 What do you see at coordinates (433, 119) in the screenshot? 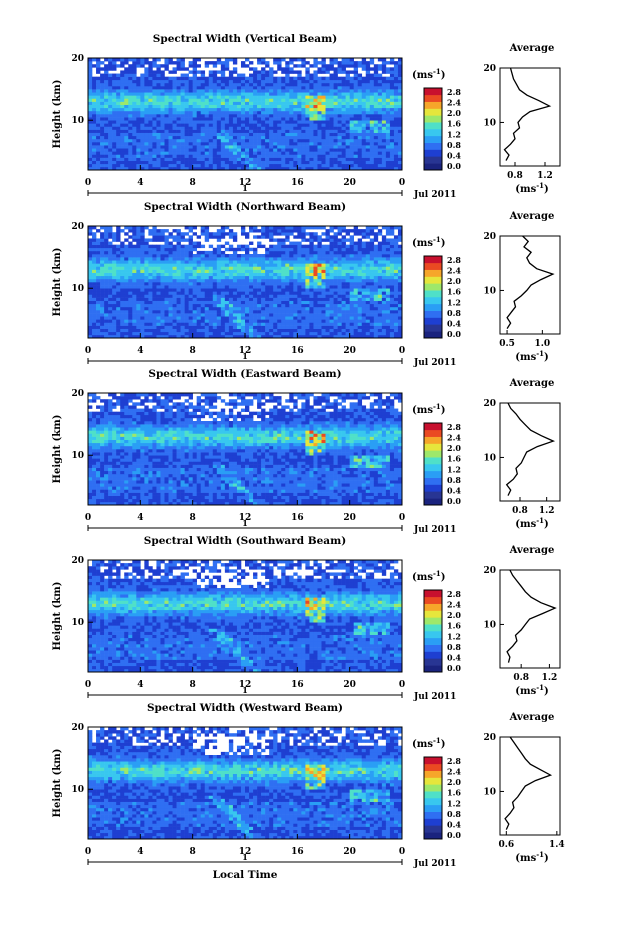
I see `colorbar-segment` at bounding box center [433, 119].